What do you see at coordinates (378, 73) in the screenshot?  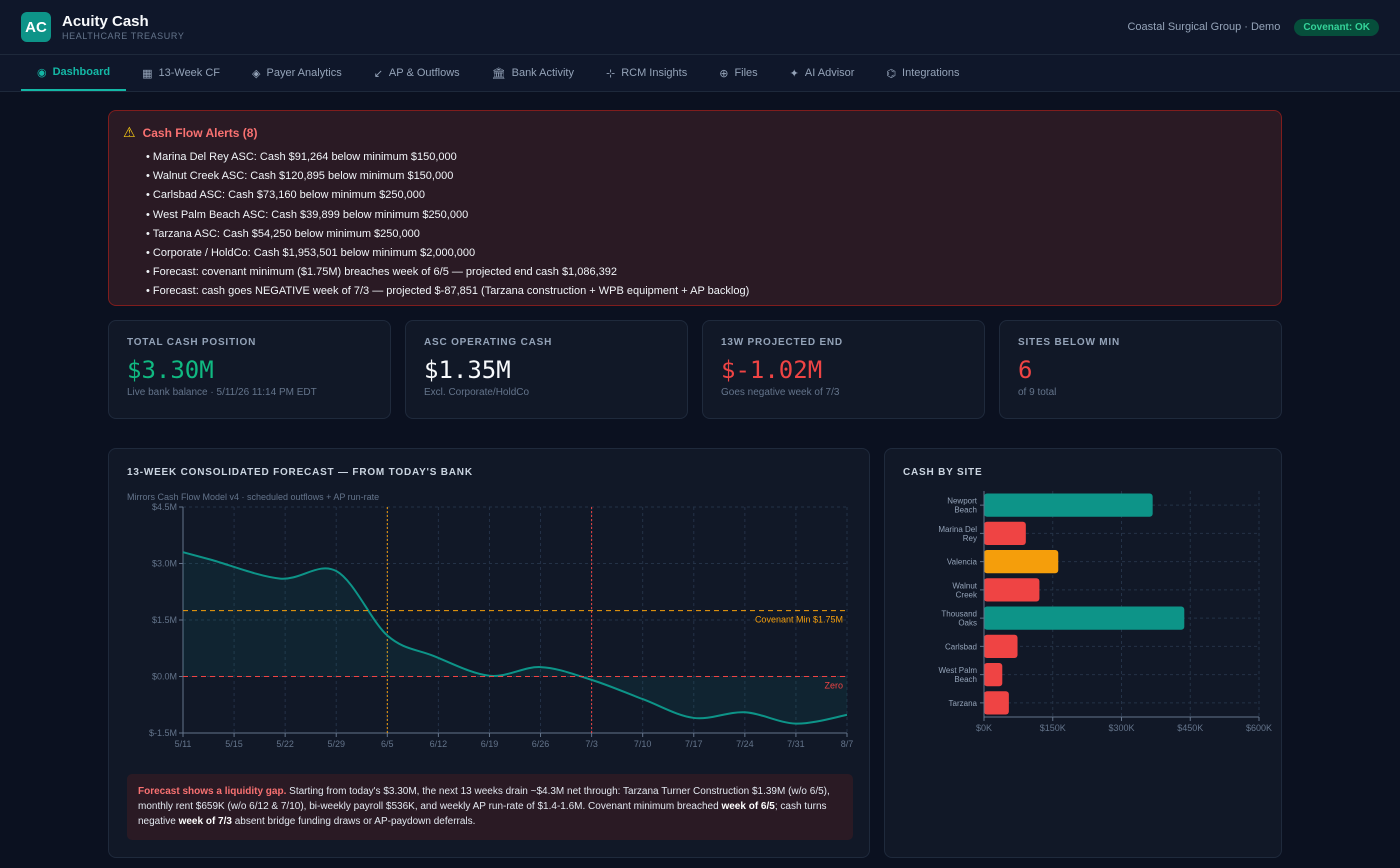 I see `arrow-down-left-icon: ↙` at bounding box center [378, 73].